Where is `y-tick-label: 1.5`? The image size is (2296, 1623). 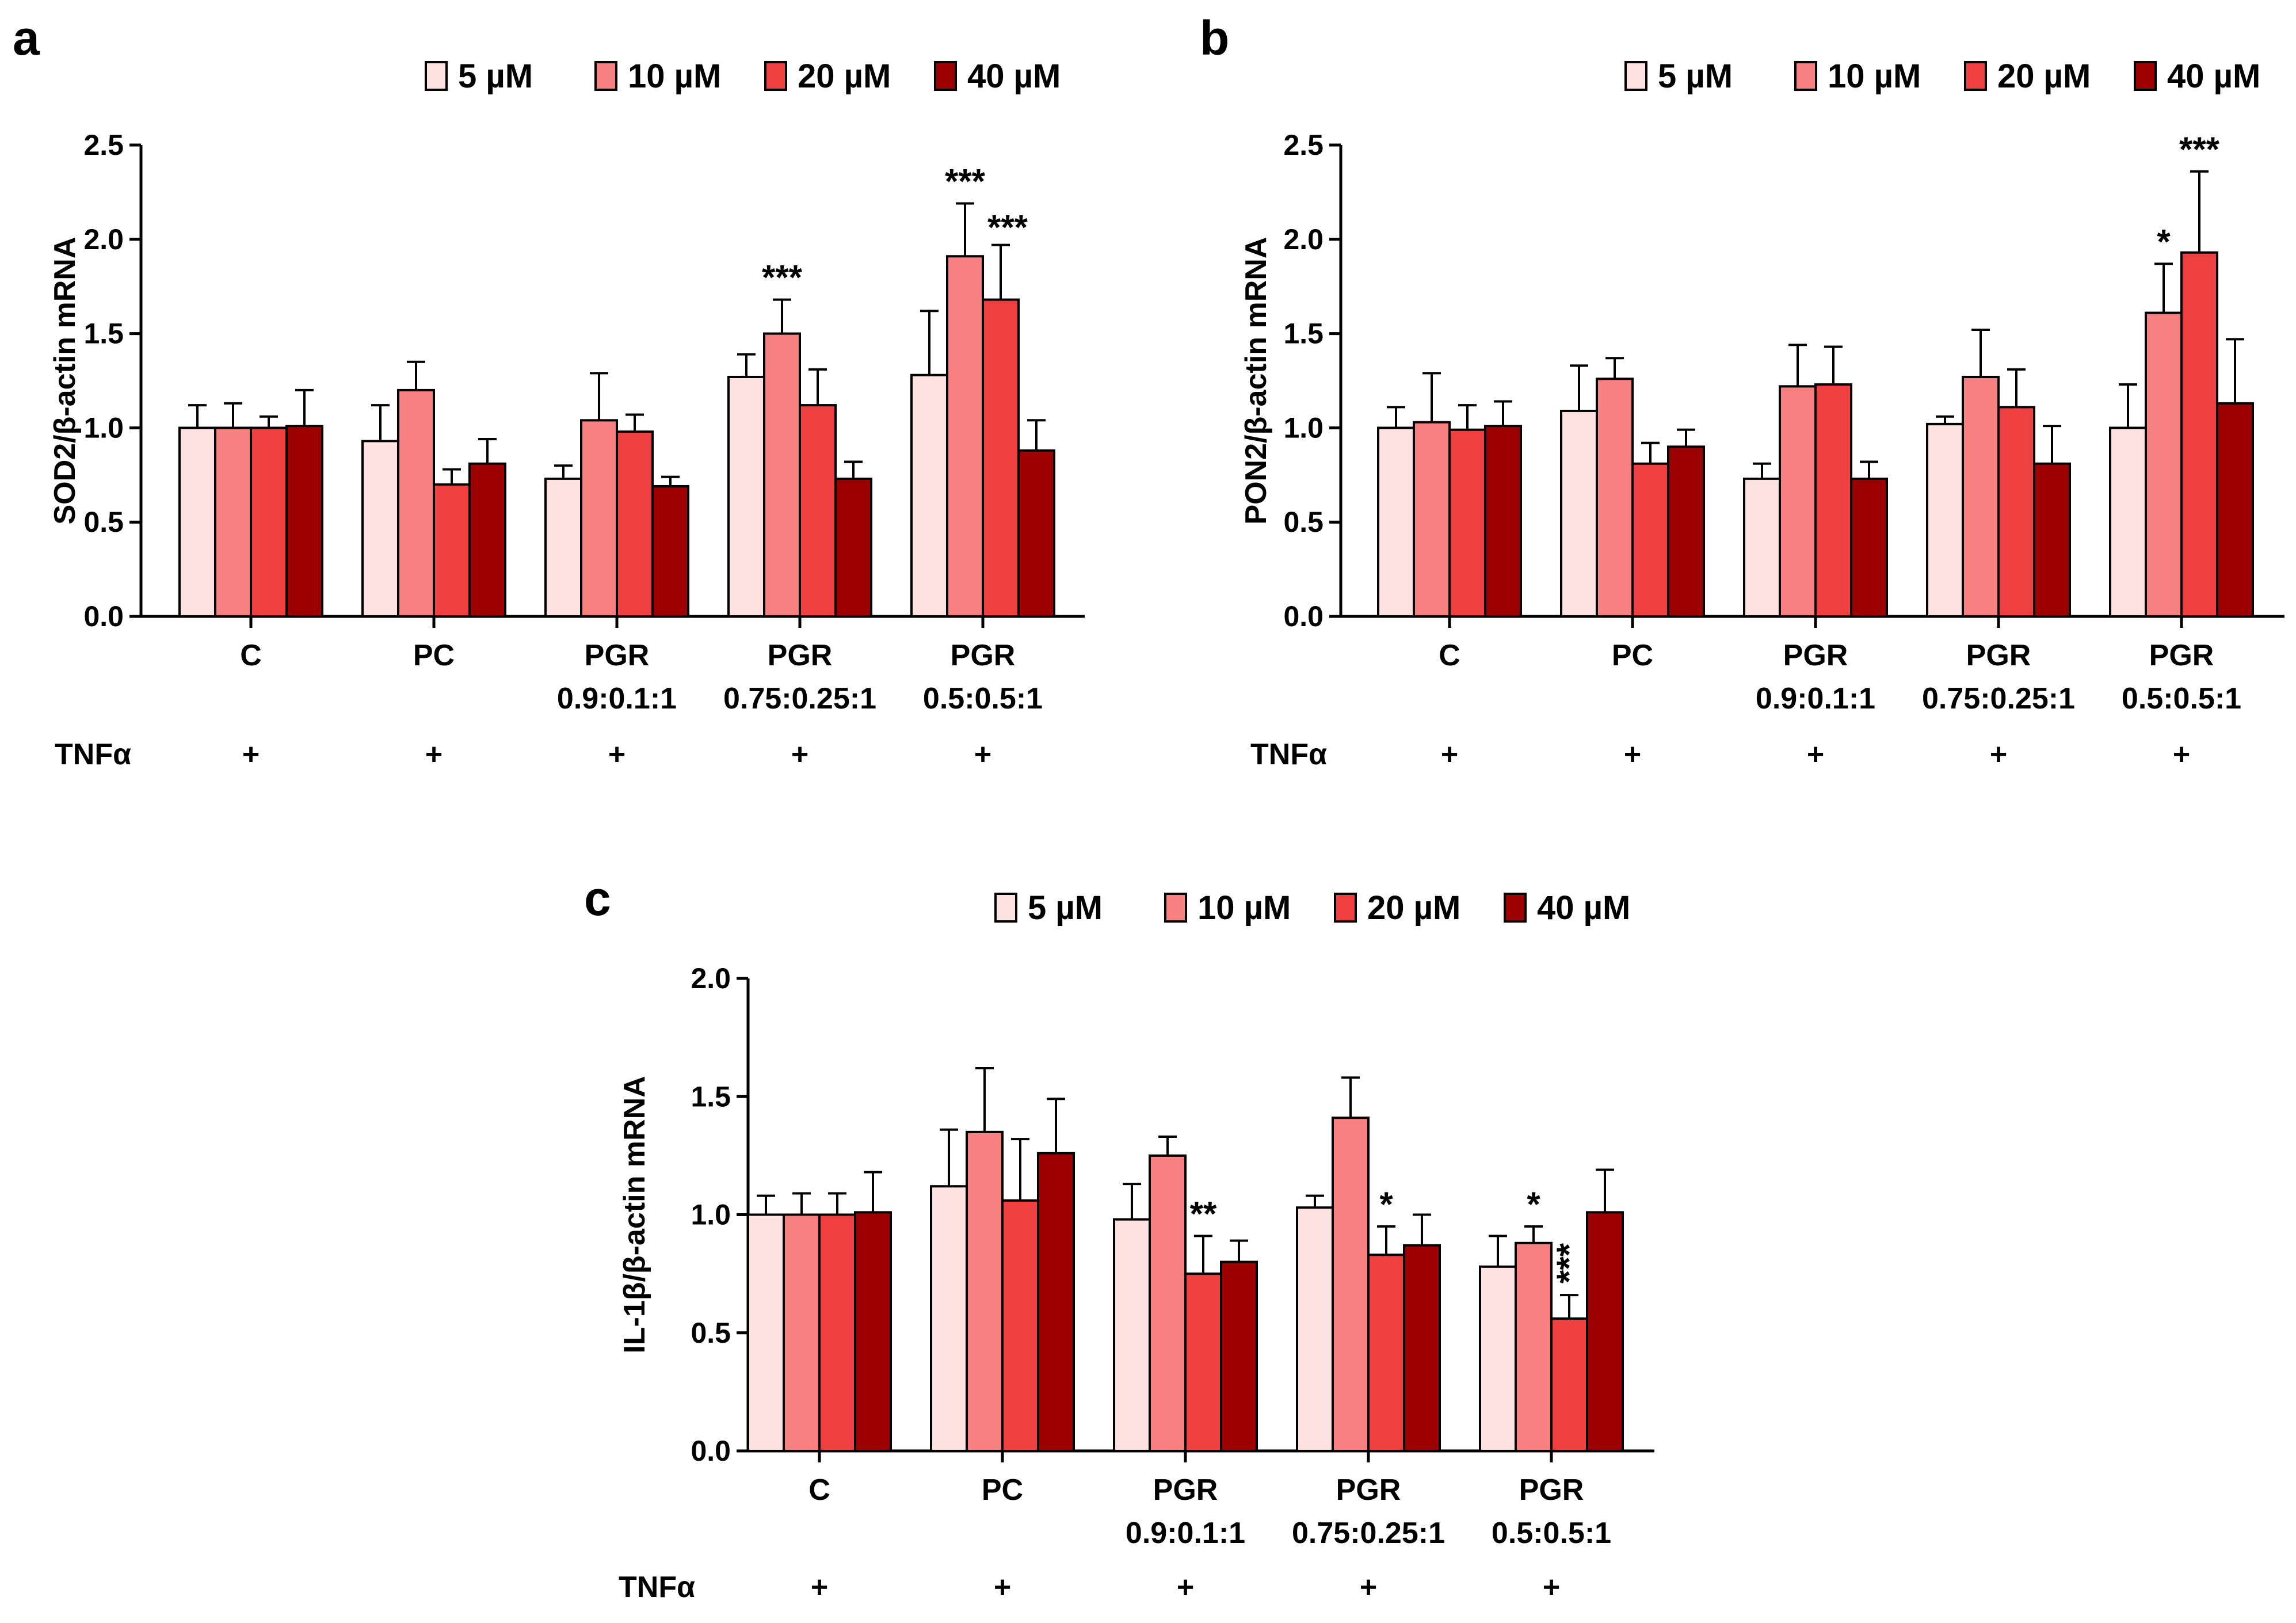
y-tick-label: 1.5 is located at coordinates (711, 1096).